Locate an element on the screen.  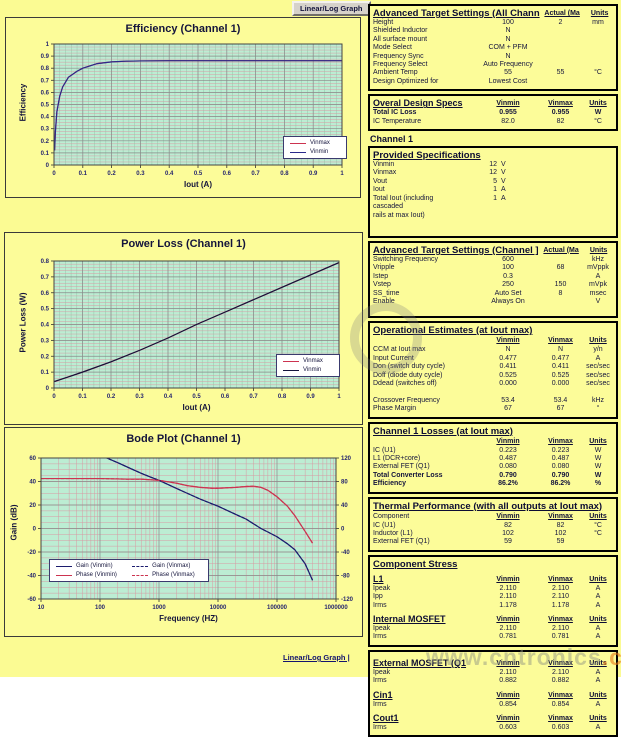
svg-text: 1 is located at coordinates (342, 174).